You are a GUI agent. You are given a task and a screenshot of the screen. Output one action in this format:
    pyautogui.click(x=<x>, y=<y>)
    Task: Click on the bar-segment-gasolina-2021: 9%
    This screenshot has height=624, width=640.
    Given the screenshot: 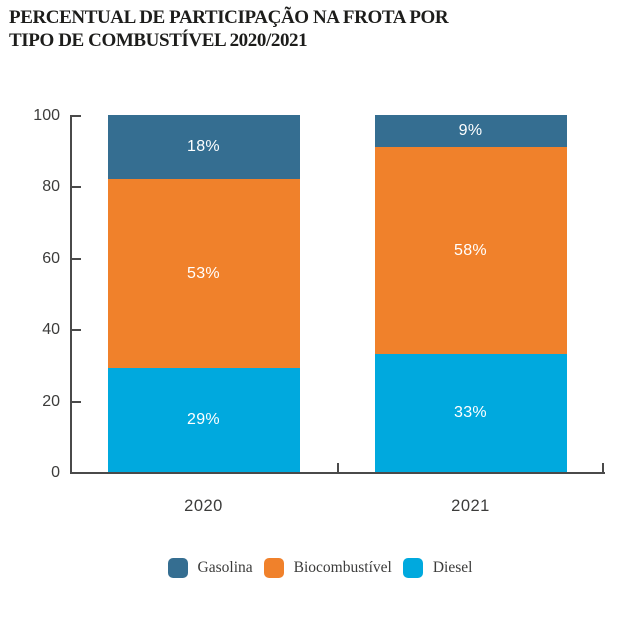 What is the action you would take?
    pyautogui.click(x=470, y=131)
    